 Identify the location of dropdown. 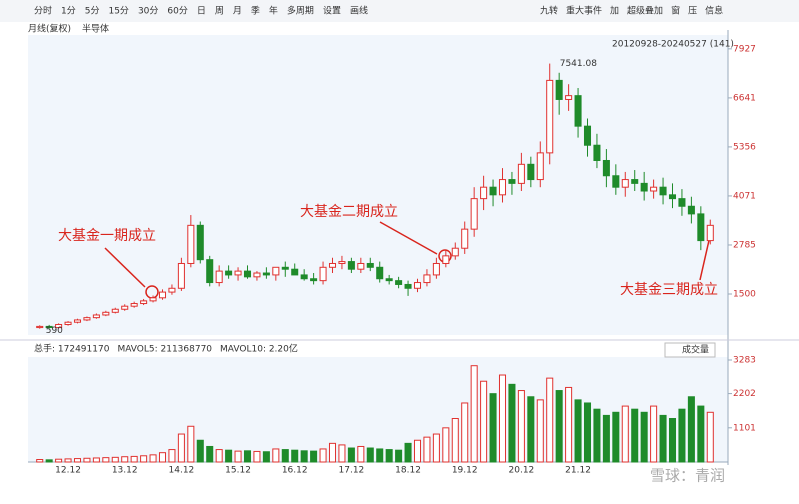
(690, 350).